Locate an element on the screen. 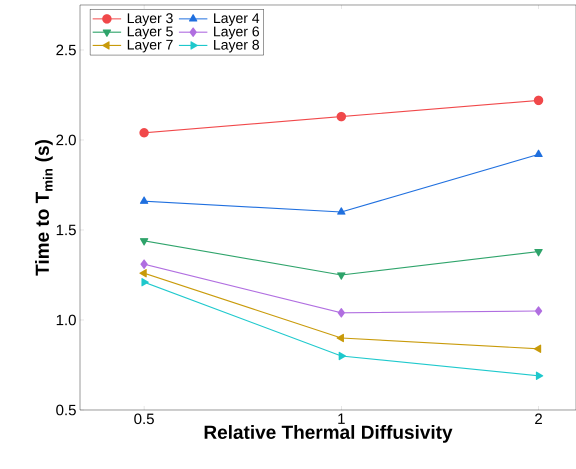 This screenshot has width=576, height=469. y-tick-label: 0.5 is located at coordinates (66, 410).